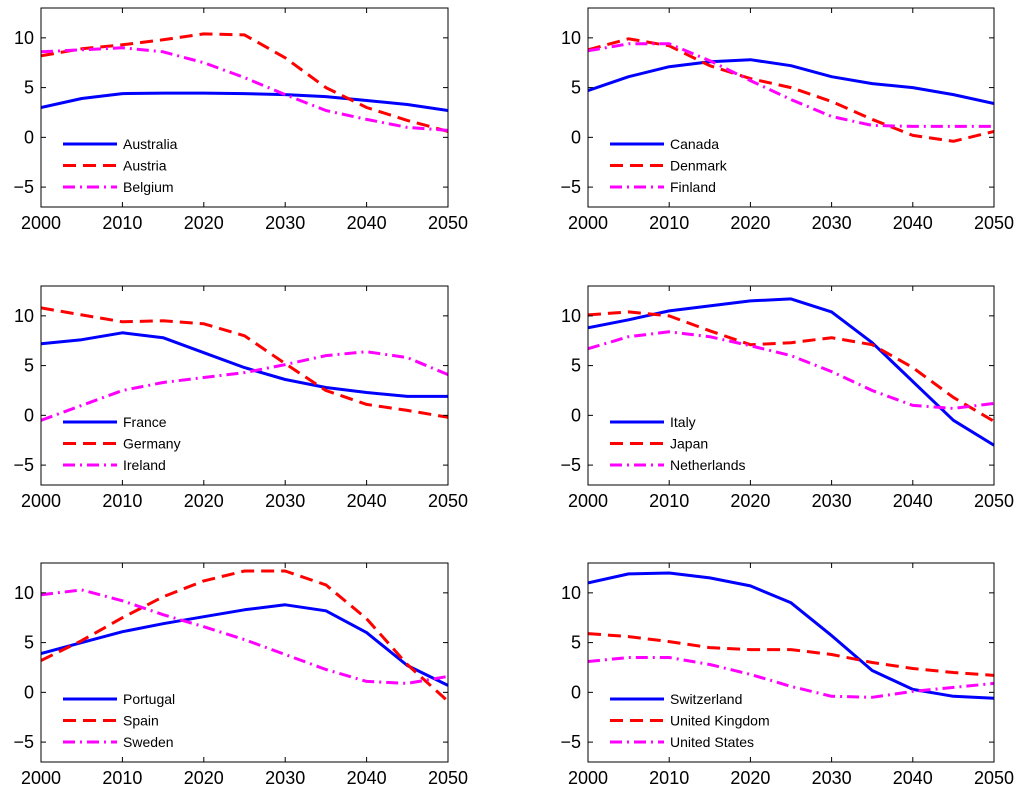 The width and height of the screenshot is (1023, 795). Describe the element at coordinates (791, 654) in the screenshot. I see `series-line-united-kingdom` at that location.